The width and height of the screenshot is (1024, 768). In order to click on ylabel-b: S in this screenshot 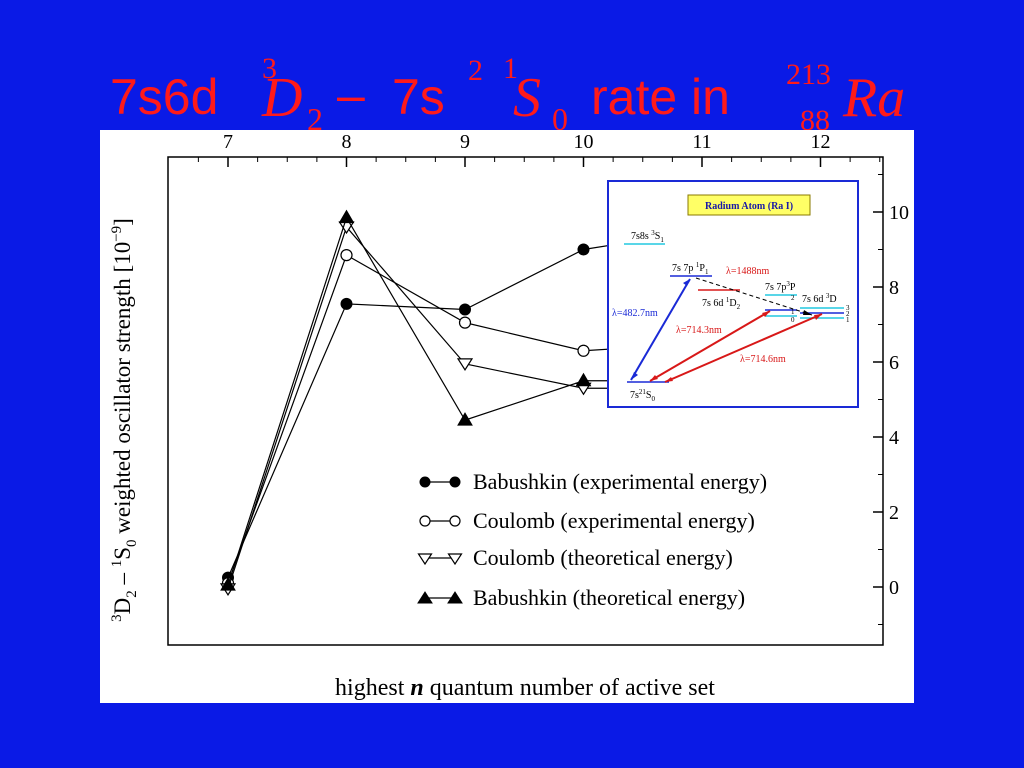, I will do `click(122, 553)`.